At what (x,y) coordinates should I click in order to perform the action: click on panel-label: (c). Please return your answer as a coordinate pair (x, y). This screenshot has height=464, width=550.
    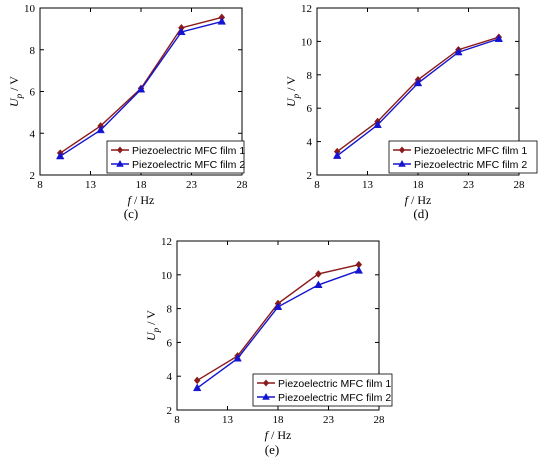
    Looking at the image, I should click on (131, 213).